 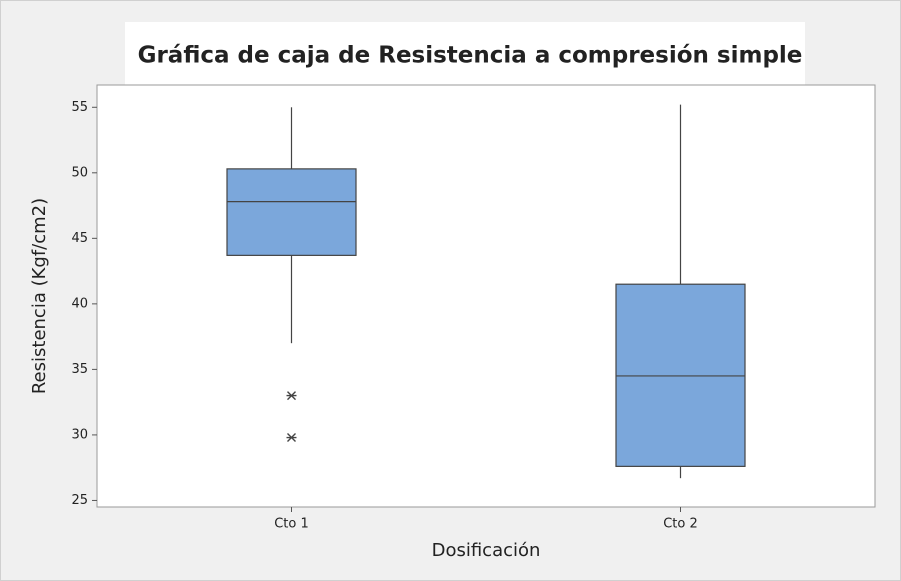 What do you see at coordinates (680, 524) in the screenshot?
I see `x-tick-label: Cto 2` at bounding box center [680, 524].